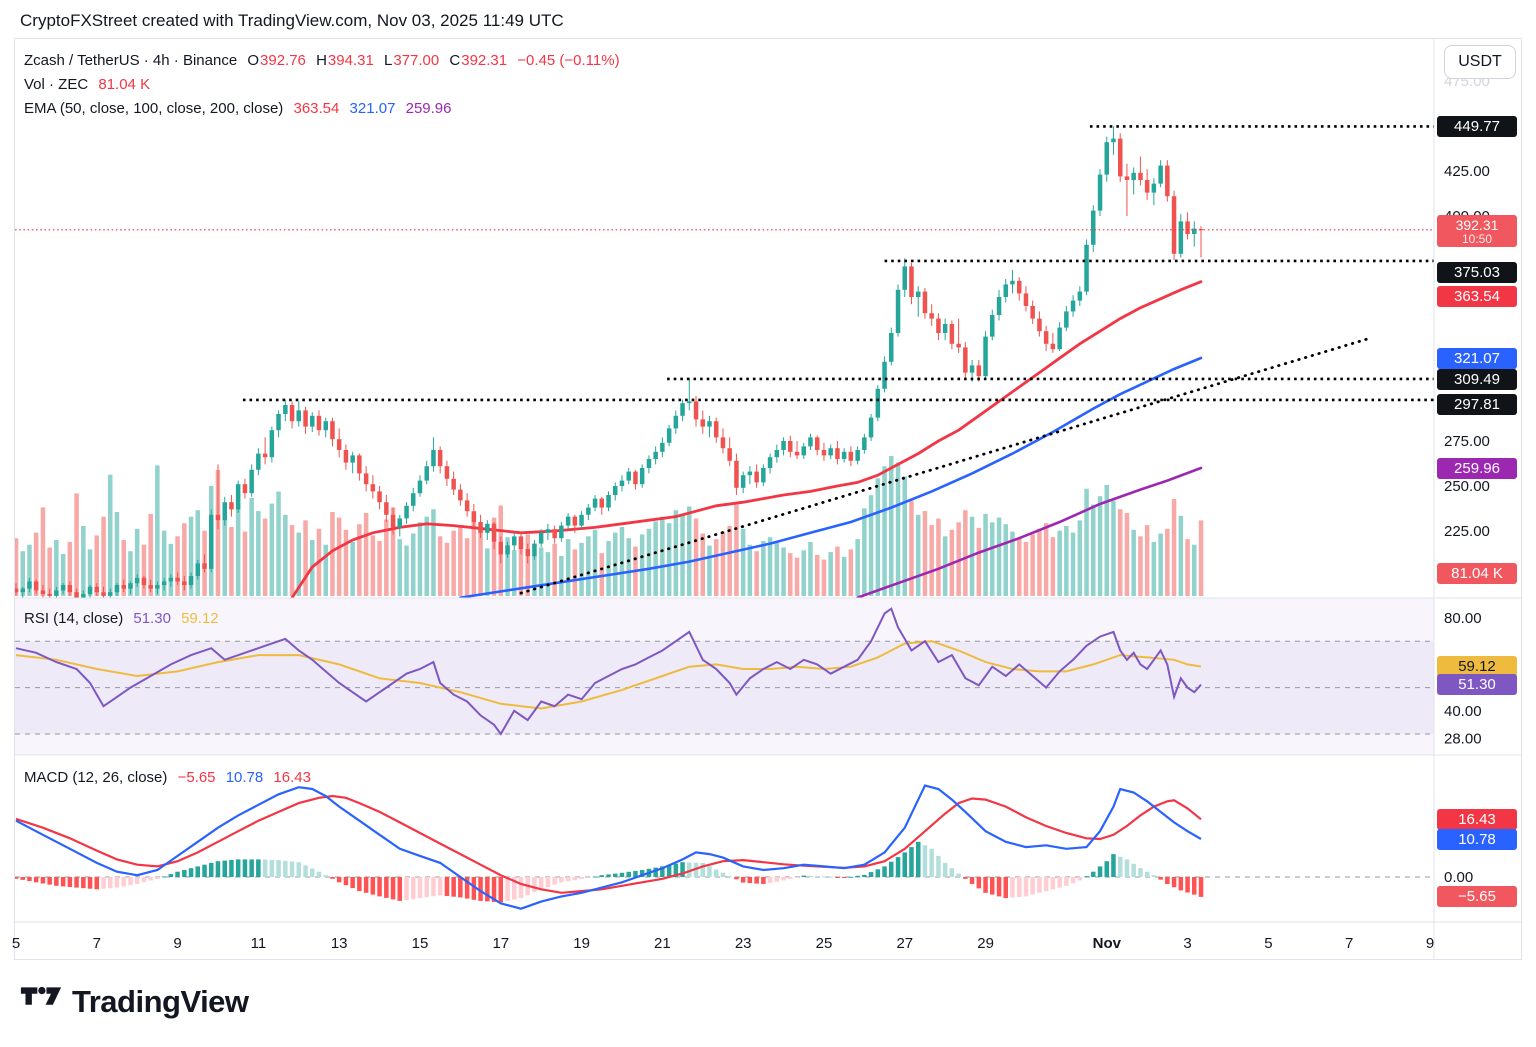  What do you see at coordinates (131, 60) in the screenshot?
I see `symbol-title: Zcash / TetherUS · 4h · Binance` at bounding box center [131, 60].